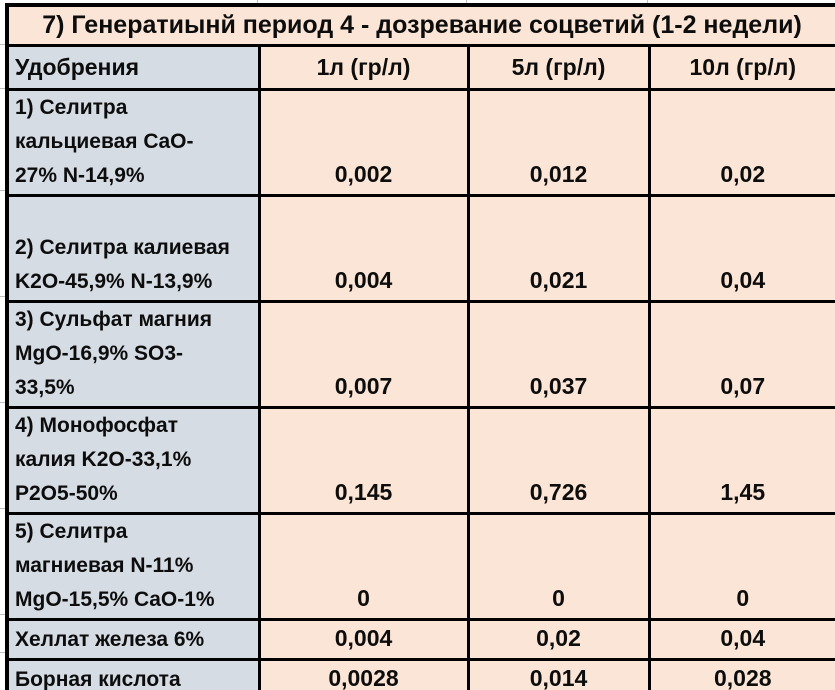  What do you see at coordinates (558, 673) in the screenshot?
I see `dose-value-cell: 0,014` at bounding box center [558, 673].